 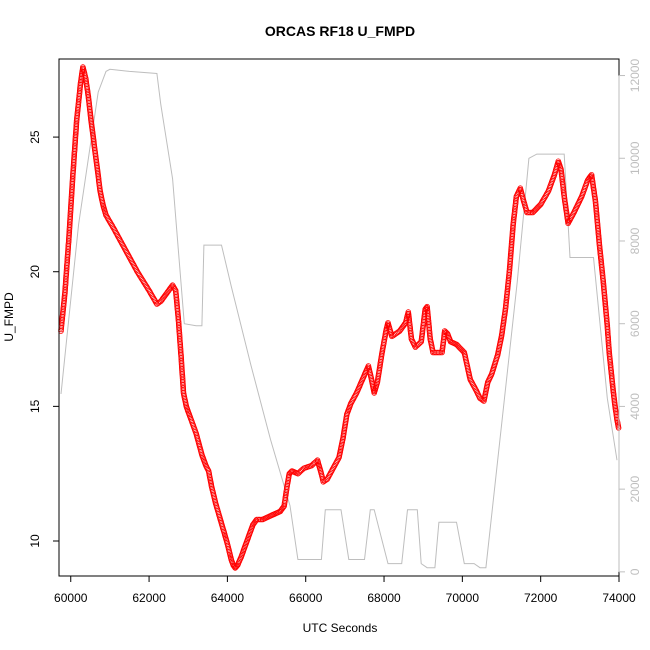 I want to click on y2-tick-label: 0, so click(x=635, y=571).